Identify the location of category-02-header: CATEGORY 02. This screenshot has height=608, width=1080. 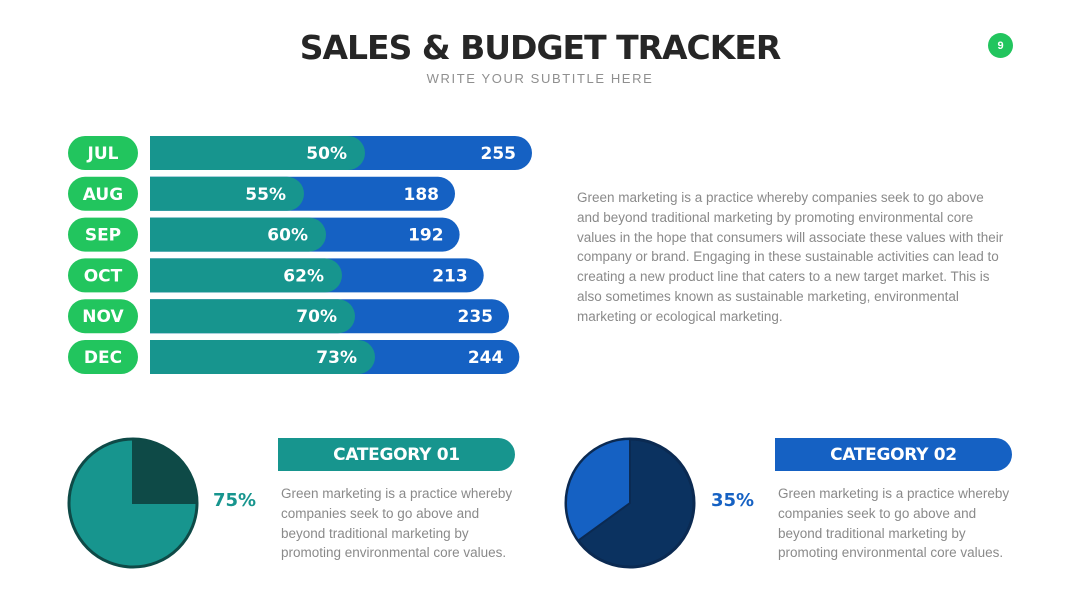
(893, 454).